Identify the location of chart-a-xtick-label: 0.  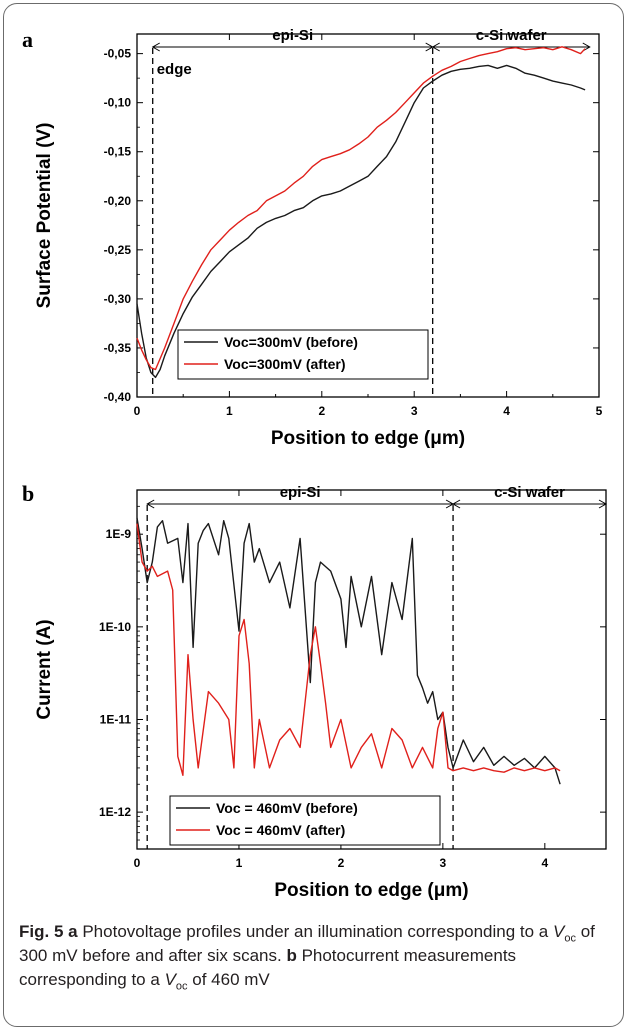
(137, 411).